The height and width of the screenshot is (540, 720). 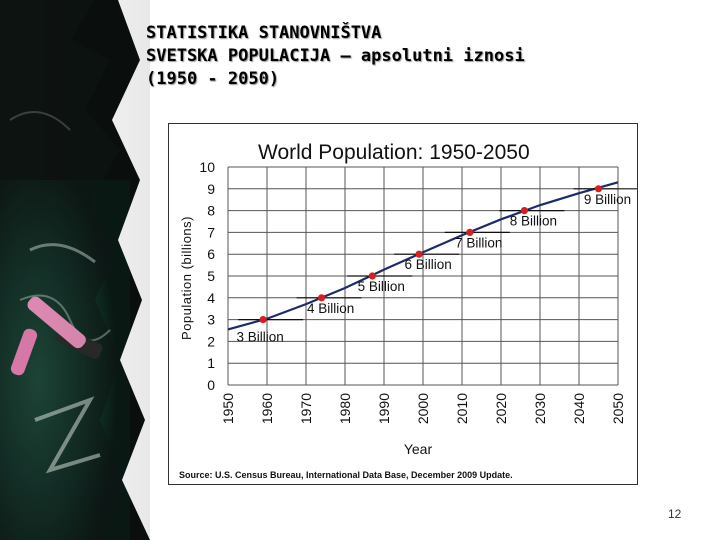 I want to click on y-tick-label: 6, so click(x=211, y=254).